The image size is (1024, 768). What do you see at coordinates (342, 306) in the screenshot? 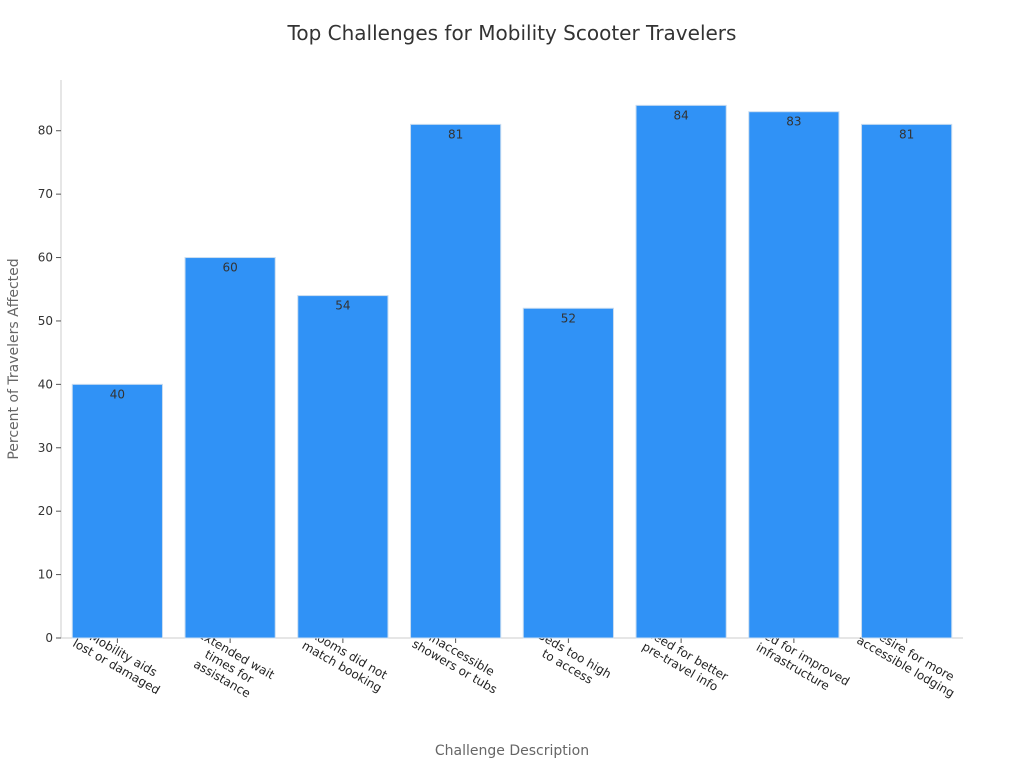
I see `bar-value-label: 54` at bounding box center [342, 306].